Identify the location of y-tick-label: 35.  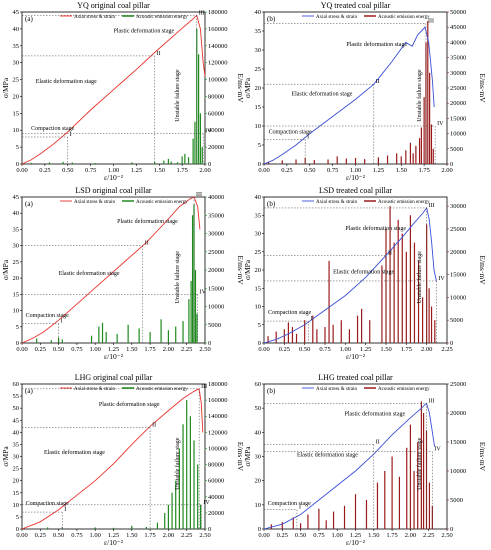
(16, 229).